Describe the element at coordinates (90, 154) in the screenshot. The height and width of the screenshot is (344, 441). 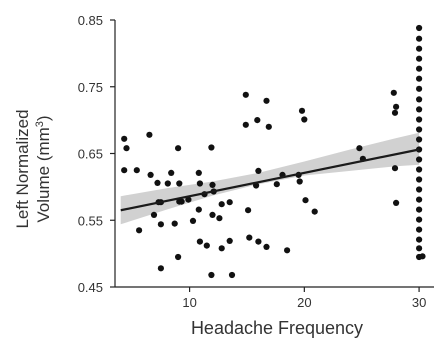
I see `y-tick-label: 0.65` at that location.